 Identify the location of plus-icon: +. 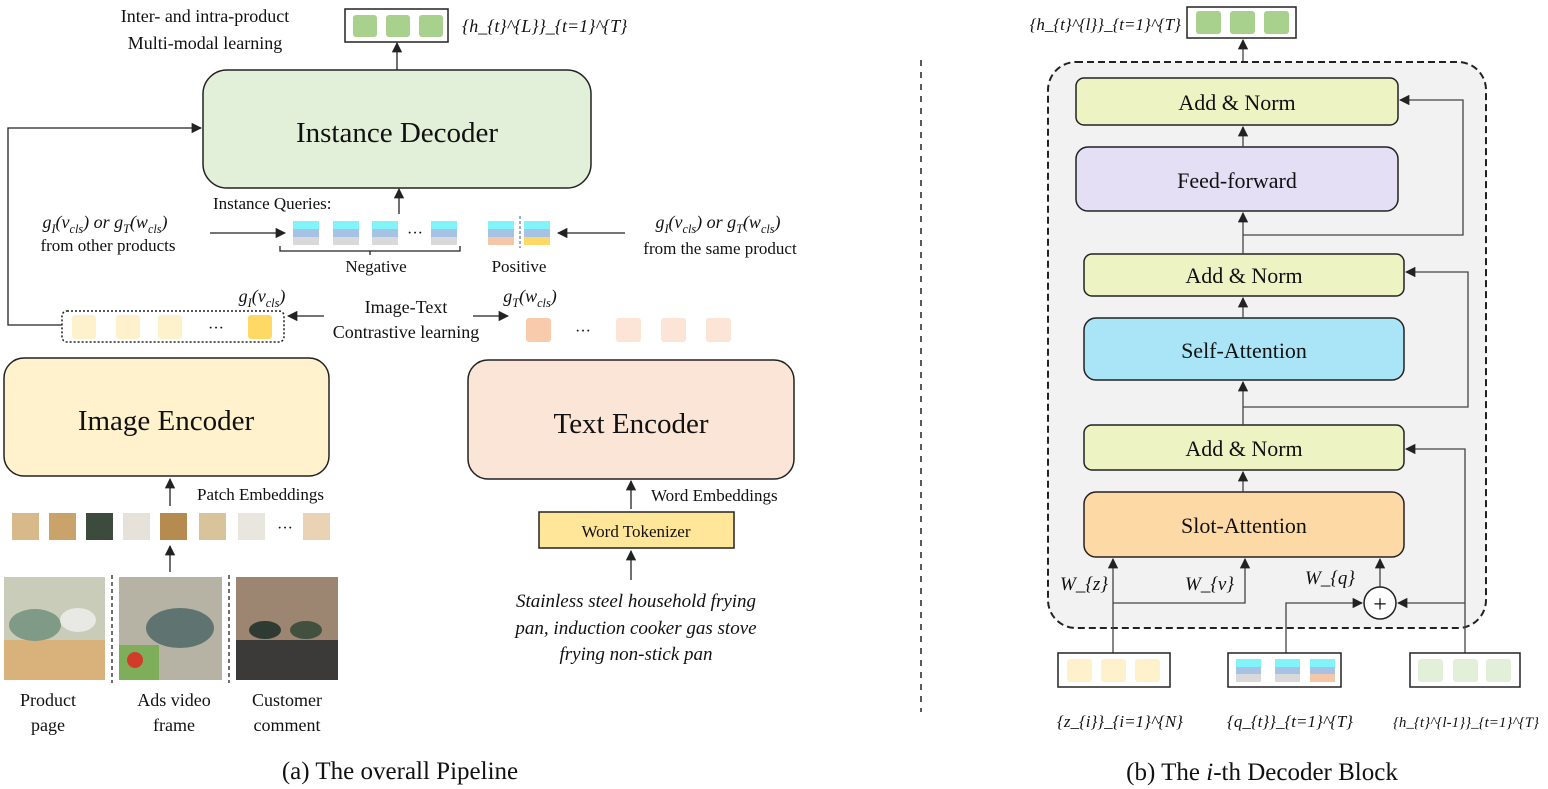
(1380, 605).